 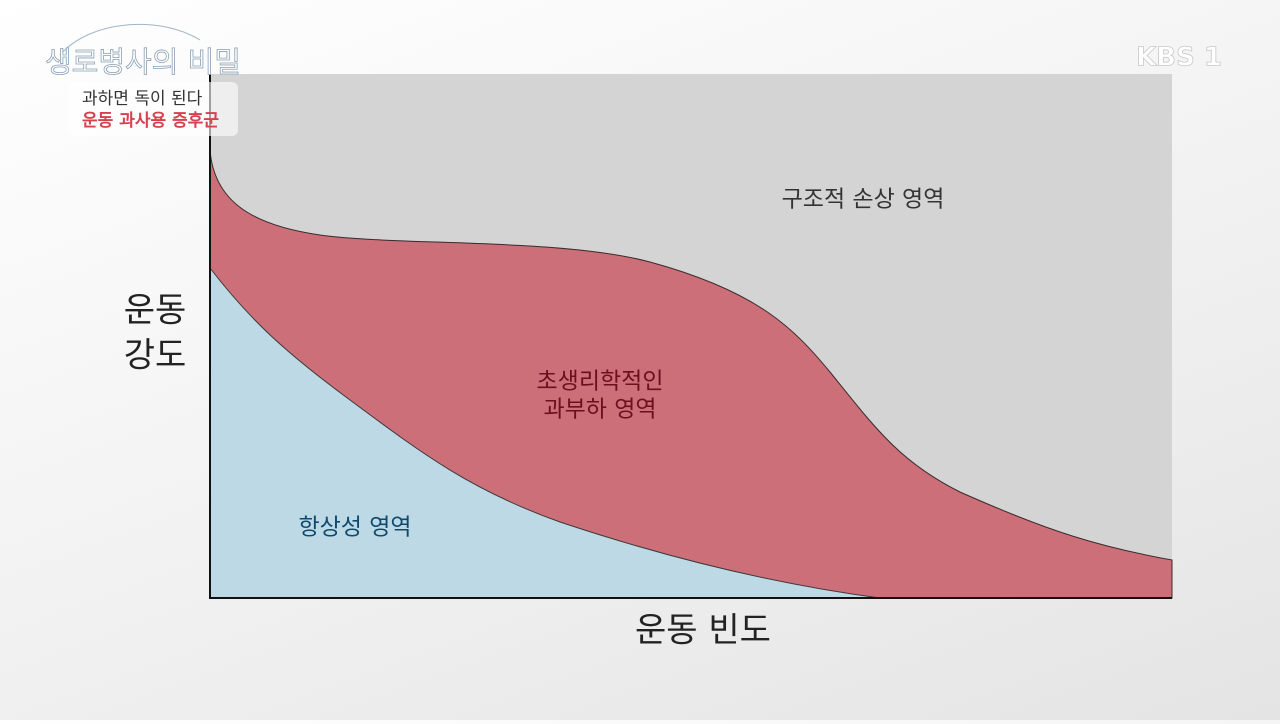 What do you see at coordinates (155, 311) in the screenshot?
I see `y-axis-label: 운동` at bounding box center [155, 311].